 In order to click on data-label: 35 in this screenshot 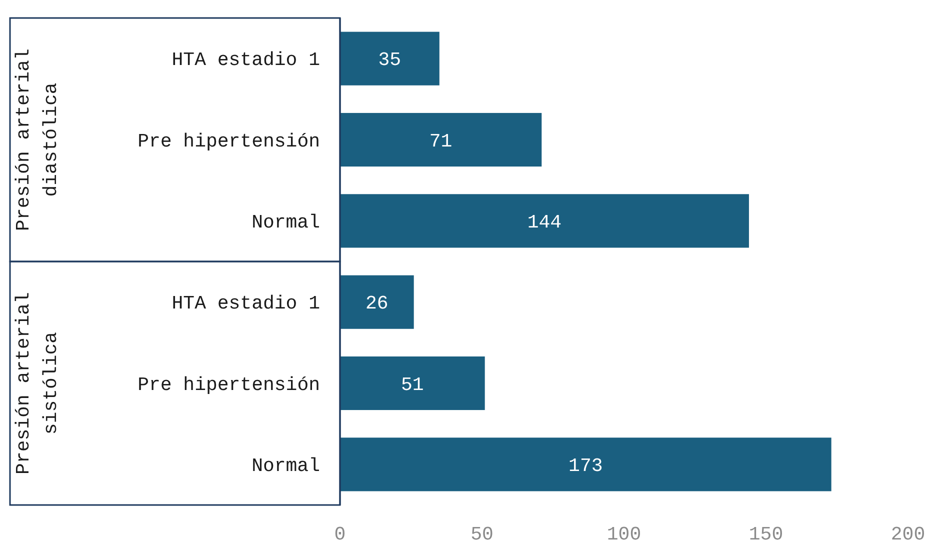, I will do `click(390, 60)`.